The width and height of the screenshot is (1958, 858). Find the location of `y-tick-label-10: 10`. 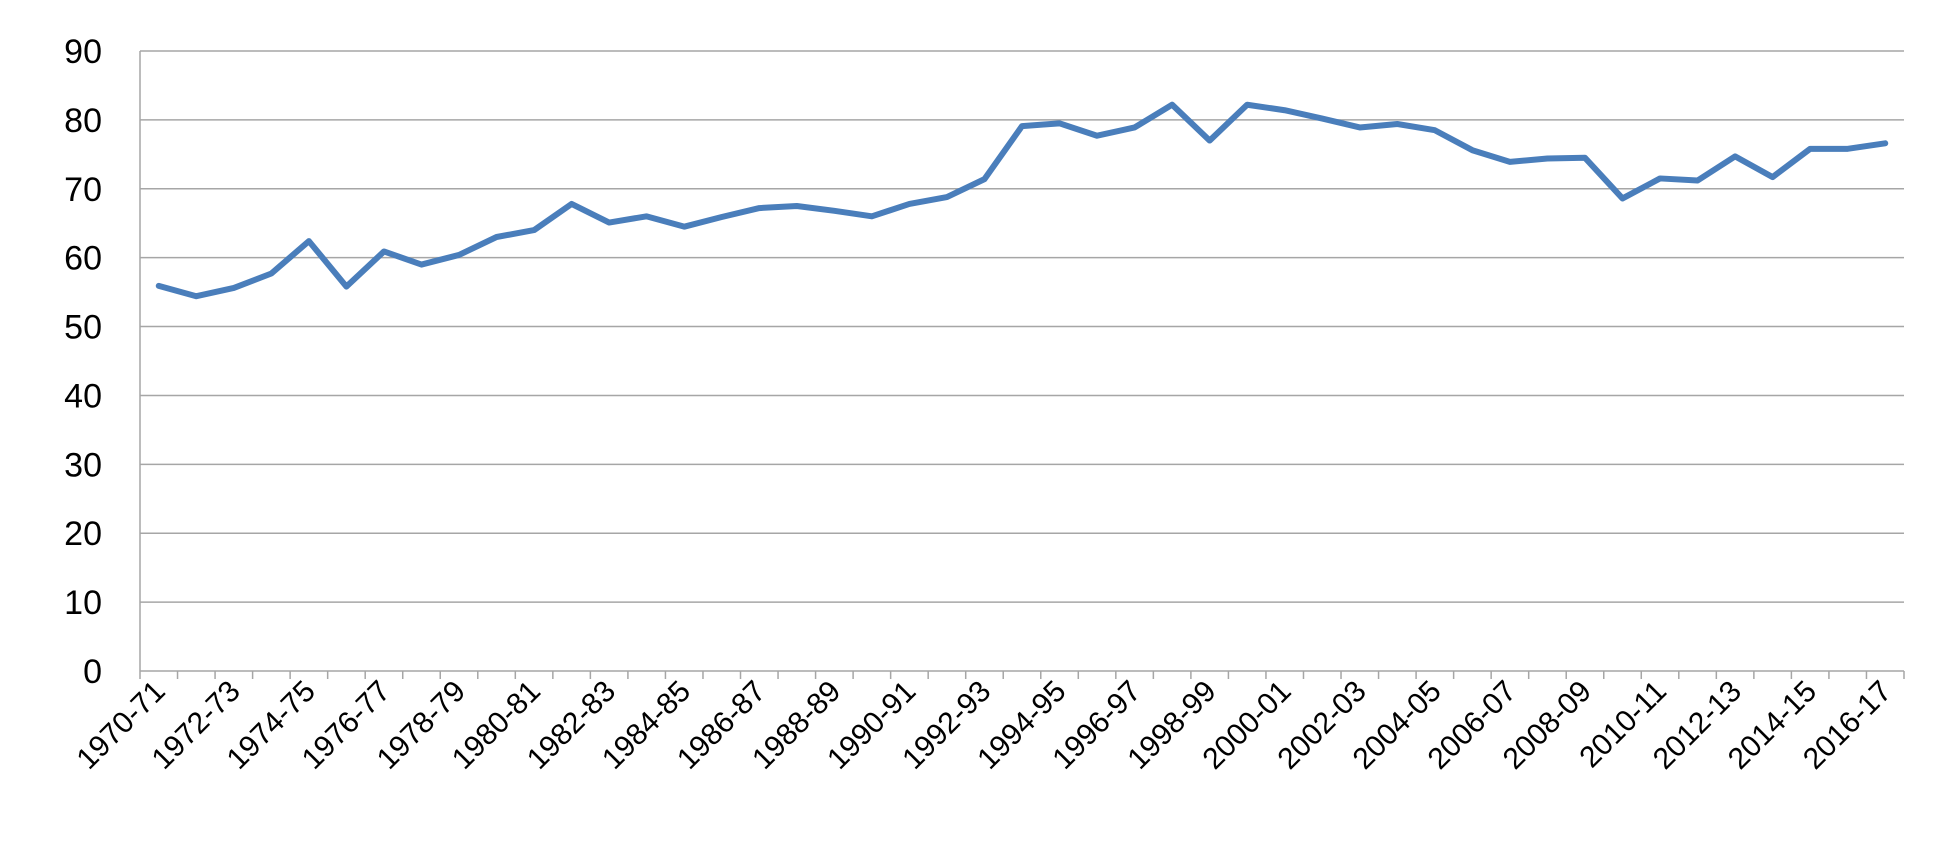

y-tick-label-10: 10 is located at coordinates (83, 603).